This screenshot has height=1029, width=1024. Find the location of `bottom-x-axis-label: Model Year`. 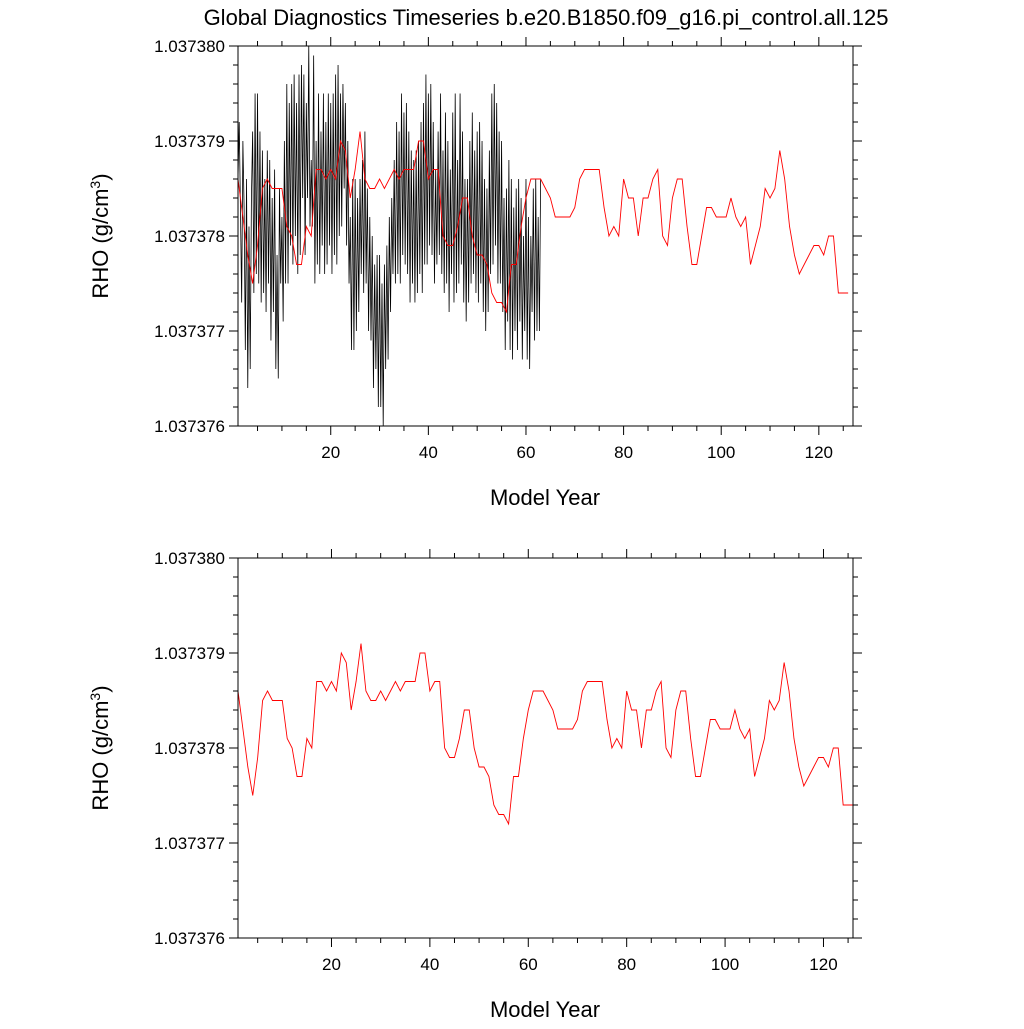

bottom-x-axis-label: Model Year is located at coordinates (545, 1009).